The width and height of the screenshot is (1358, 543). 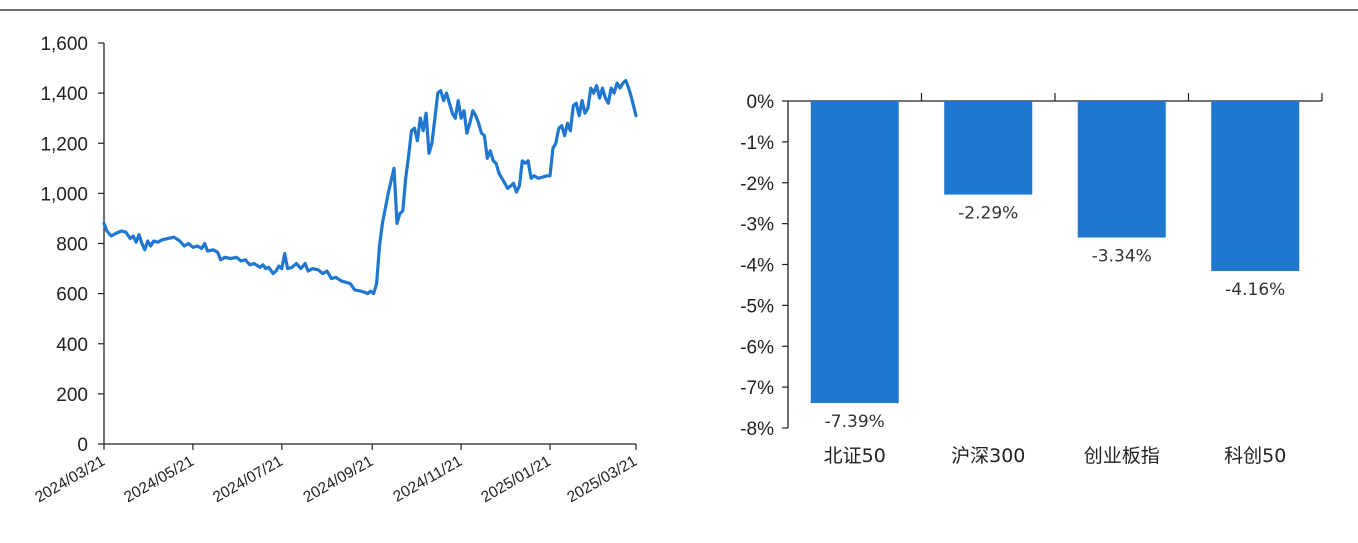 What do you see at coordinates (70, 480) in the screenshot?
I see `line-x-tick-label: 2024/03/21` at bounding box center [70, 480].